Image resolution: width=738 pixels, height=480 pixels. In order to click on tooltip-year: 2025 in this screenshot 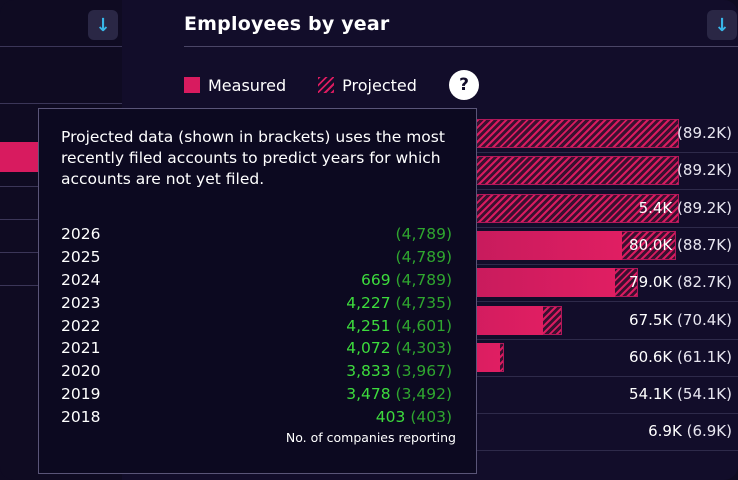, I will do `click(81, 257)`.